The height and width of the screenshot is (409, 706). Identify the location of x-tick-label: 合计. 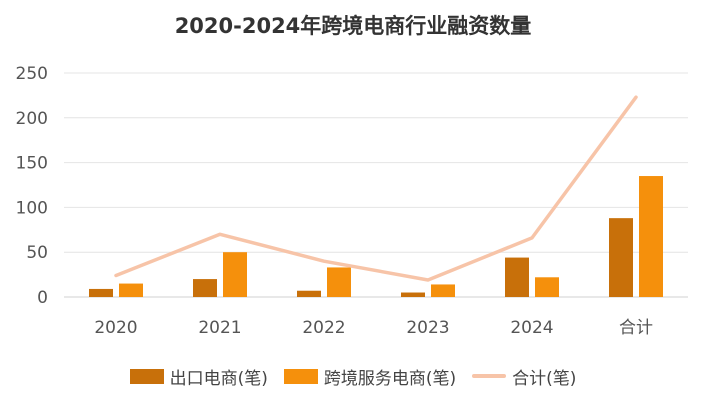
(636, 328).